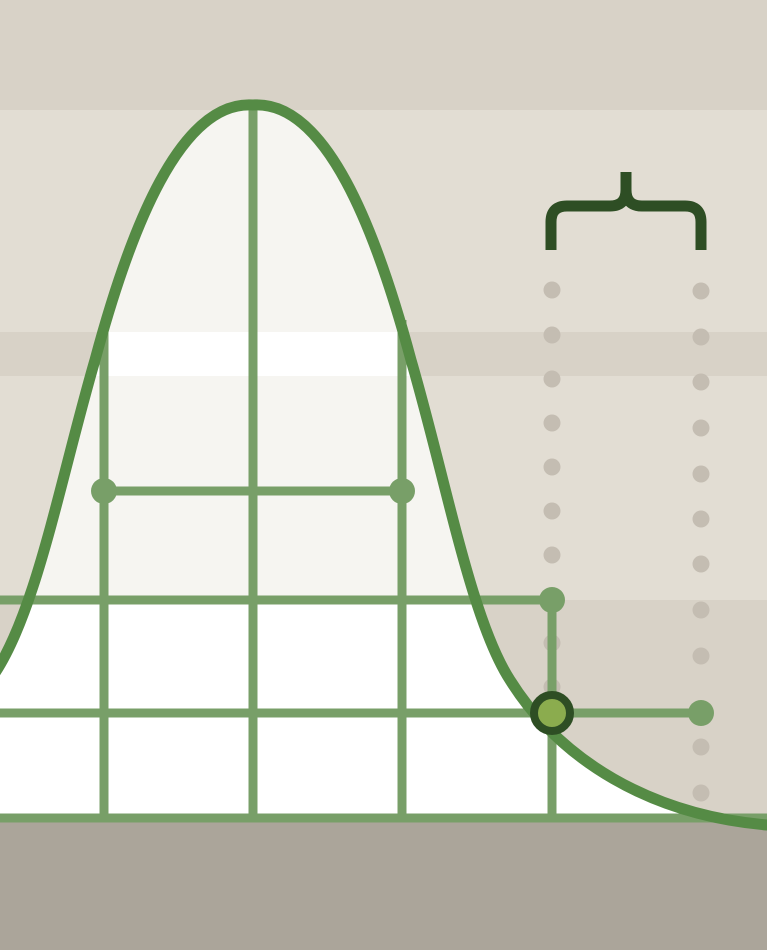  What do you see at coordinates (552, 713) in the screenshot?
I see `data-point-icon` at bounding box center [552, 713].